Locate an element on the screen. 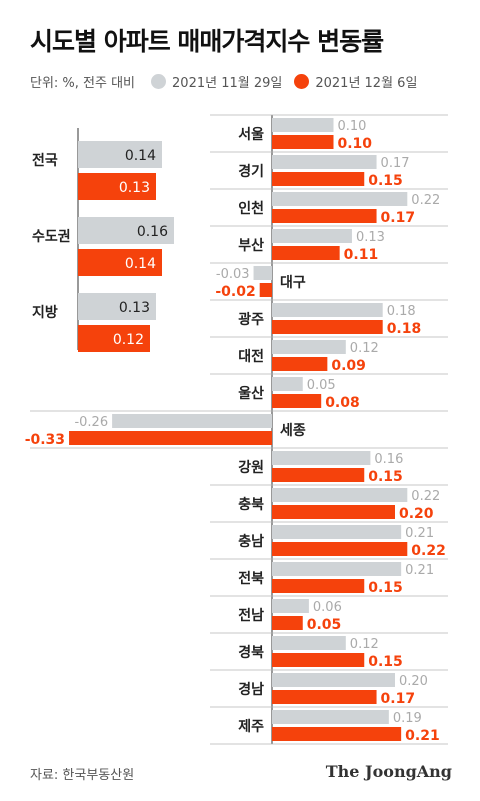 This screenshot has width=480, height=801. data-label-curr: 0.22 is located at coordinates (428, 551).